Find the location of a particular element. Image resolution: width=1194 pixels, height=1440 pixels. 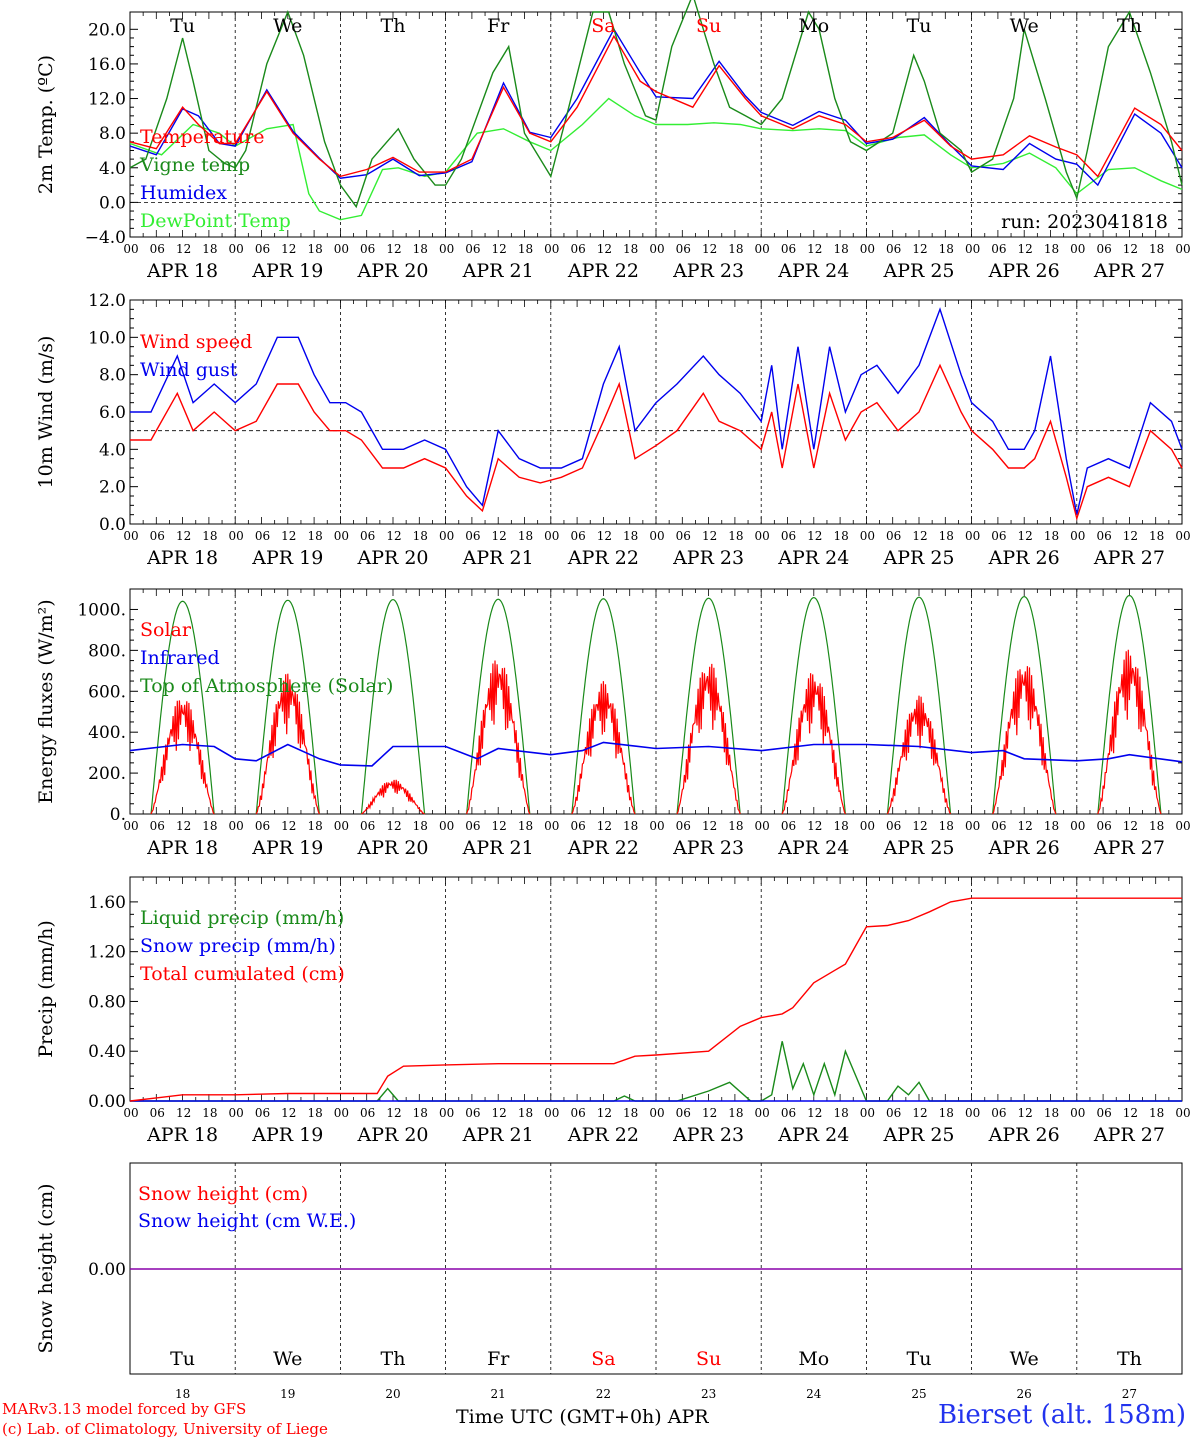

y-tick-label: 0. is located at coordinates (118, 815).